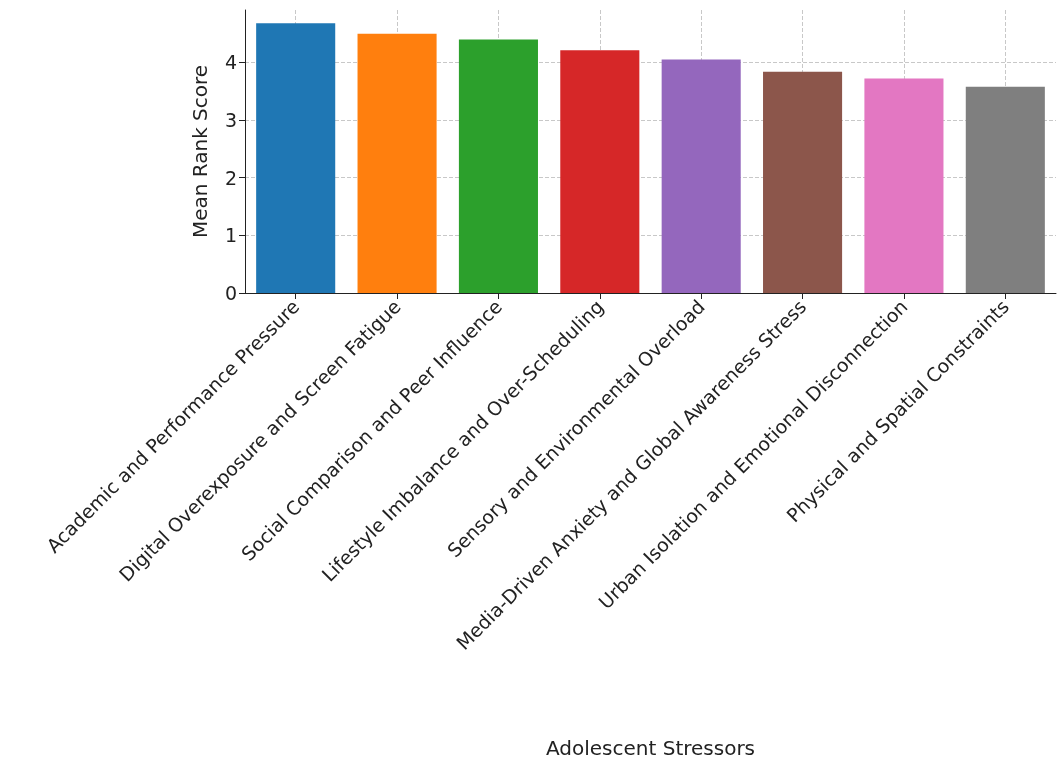  Describe the element at coordinates (200, 151) in the screenshot. I see `y-axis-title: Mean Rank Score` at that location.